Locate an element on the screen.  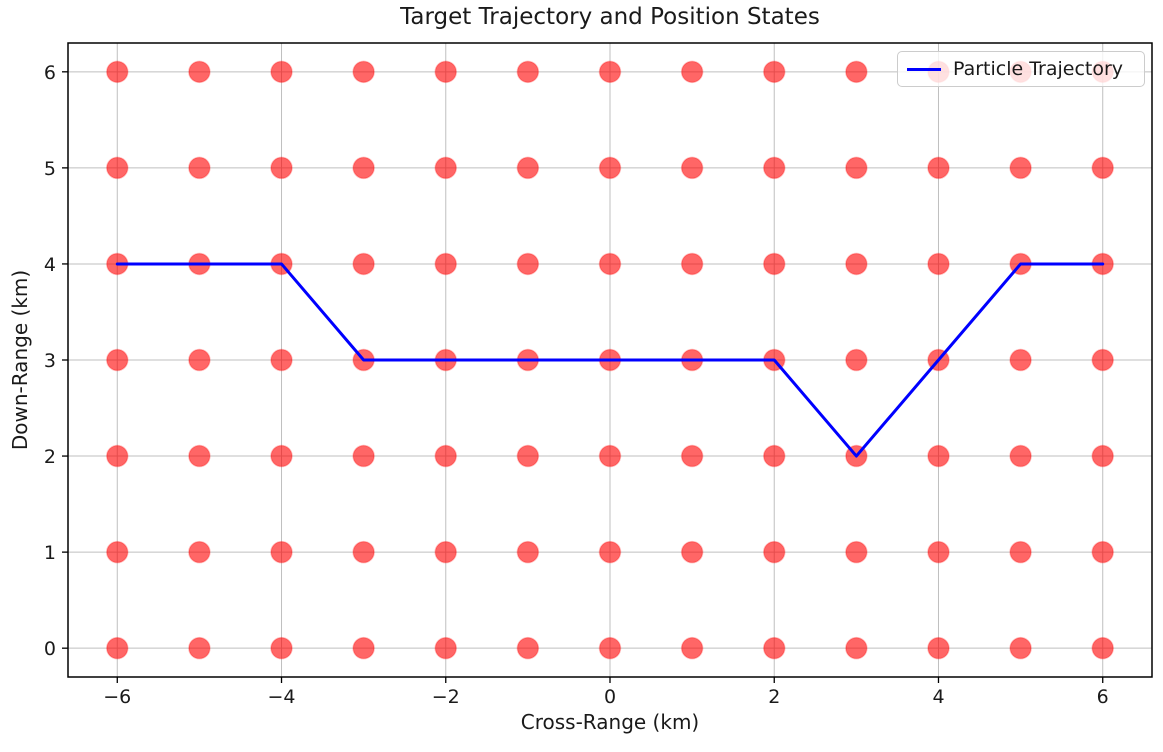
y-tick-label: 4 is located at coordinates (50, 265).